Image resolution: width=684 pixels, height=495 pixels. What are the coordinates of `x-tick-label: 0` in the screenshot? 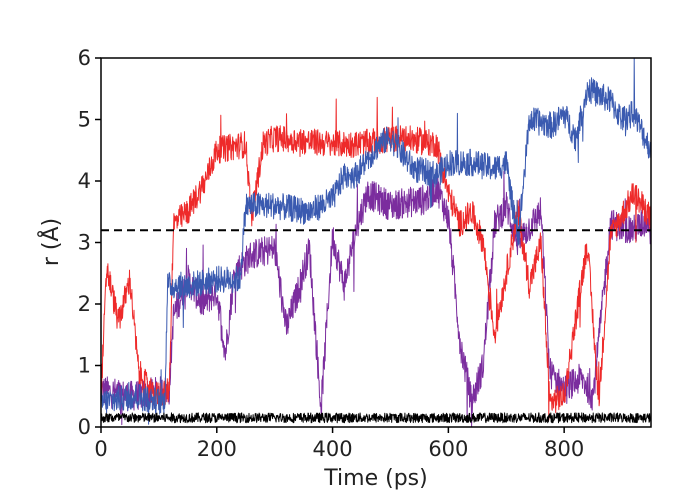 It's located at (100, 449).